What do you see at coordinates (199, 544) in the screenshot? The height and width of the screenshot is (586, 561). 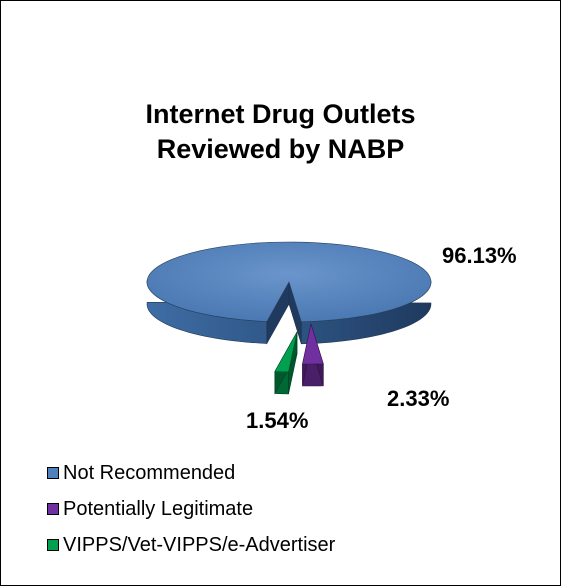 I see `legend-label-vipps: VIPPS/Vet-VIPPS/e-Advertiser` at bounding box center [199, 544].